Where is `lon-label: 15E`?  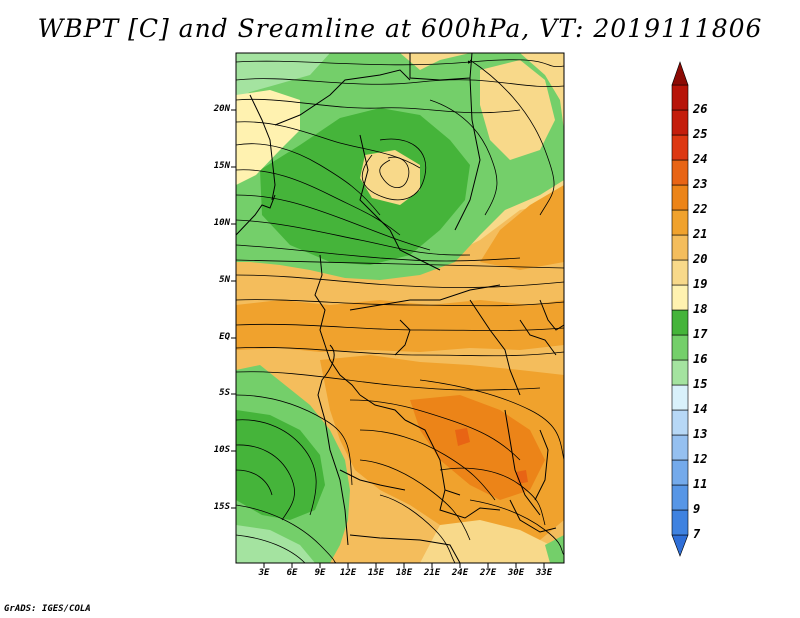 lon-label: 15E is located at coordinates (376, 573).